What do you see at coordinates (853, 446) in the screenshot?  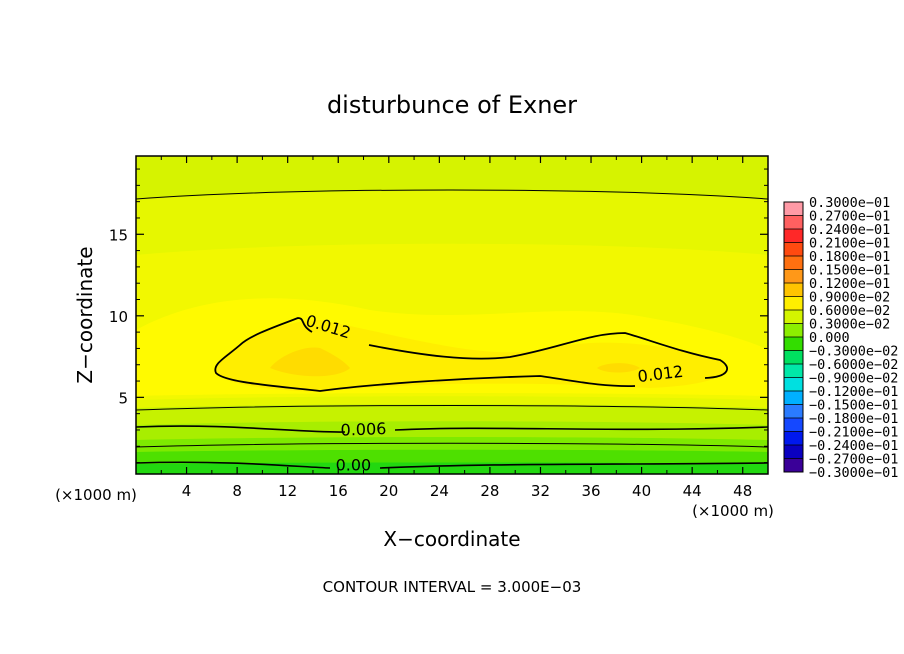 I see `legend-label: −0.2400e−01` at bounding box center [853, 446].